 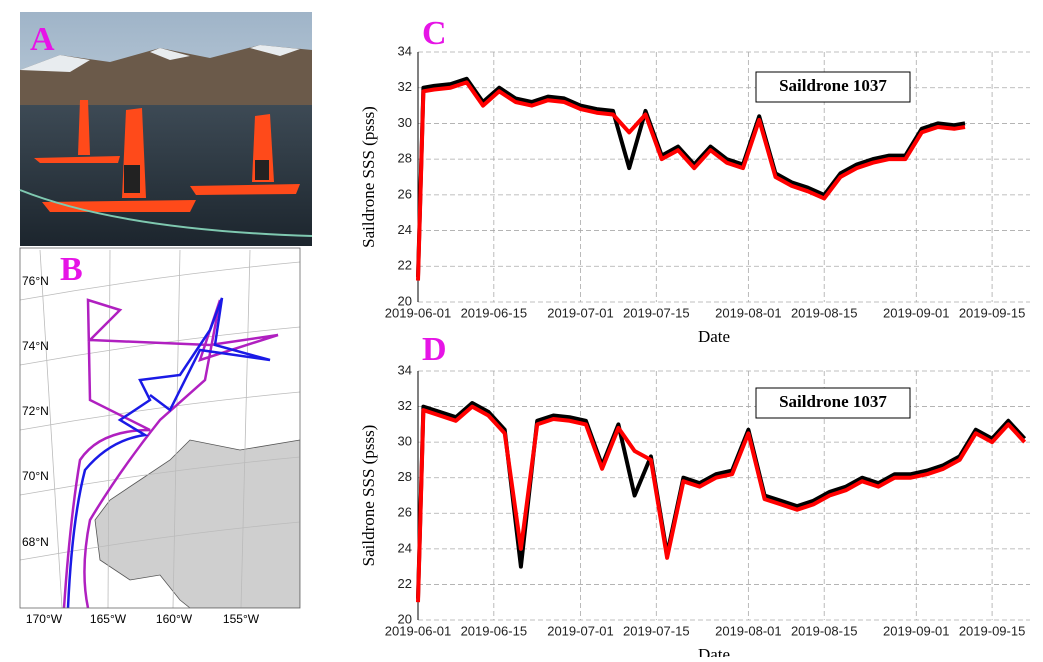 What do you see at coordinates (71, 269) in the screenshot?
I see `panel-letter: B` at bounding box center [71, 269].